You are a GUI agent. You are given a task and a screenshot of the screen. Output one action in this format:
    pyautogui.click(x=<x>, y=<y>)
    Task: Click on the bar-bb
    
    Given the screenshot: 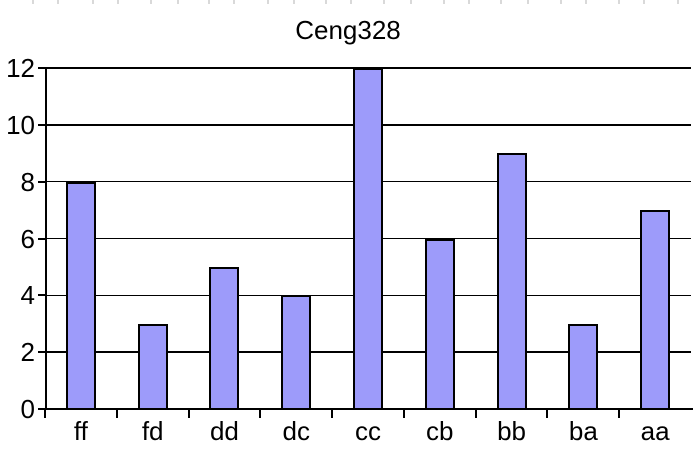 What is the action you would take?
    pyautogui.click(x=511, y=281)
    